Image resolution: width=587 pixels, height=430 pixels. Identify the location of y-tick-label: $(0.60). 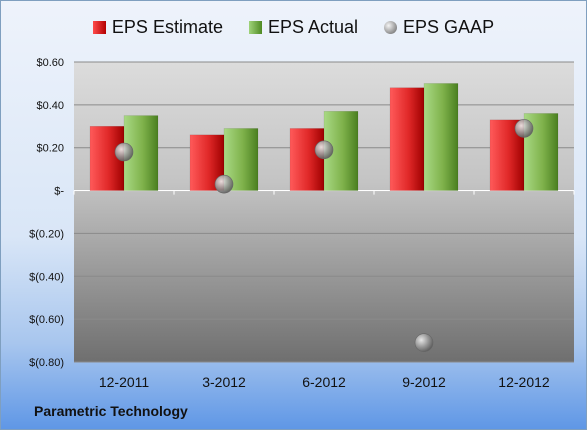
(46, 320).